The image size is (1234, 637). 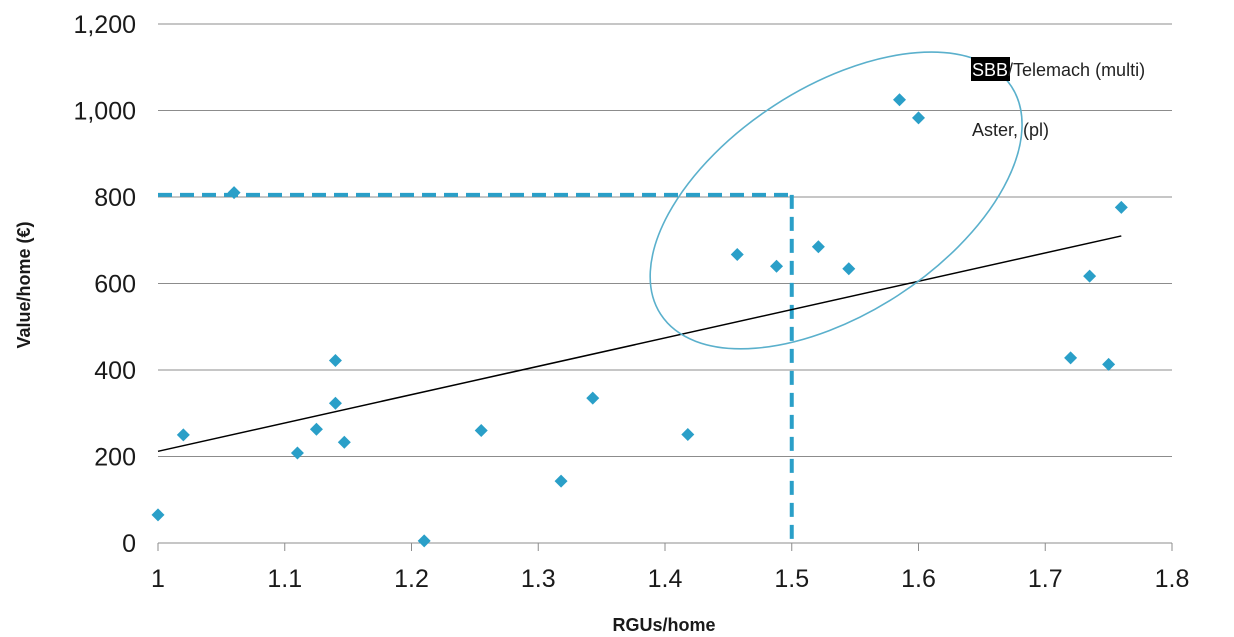 I want to click on y-tick-label: 800, so click(x=115, y=198).